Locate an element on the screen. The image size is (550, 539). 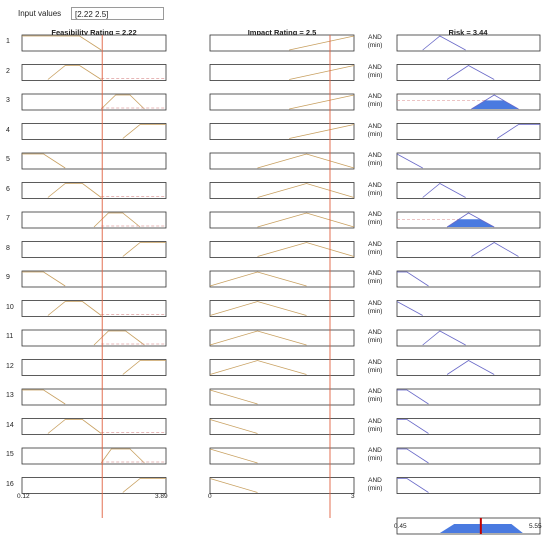
input-values-field: [2.22 2.5] is located at coordinates (117, 13).